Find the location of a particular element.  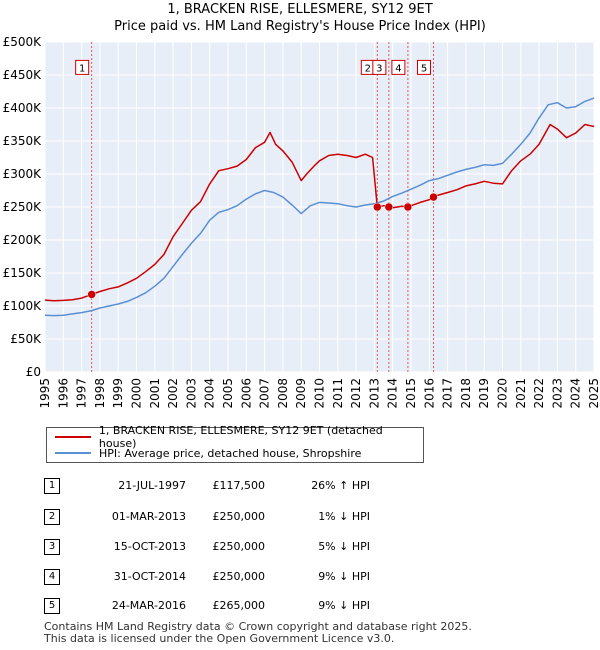

y-tick-label: £50K is located at coordinates (26, 339).